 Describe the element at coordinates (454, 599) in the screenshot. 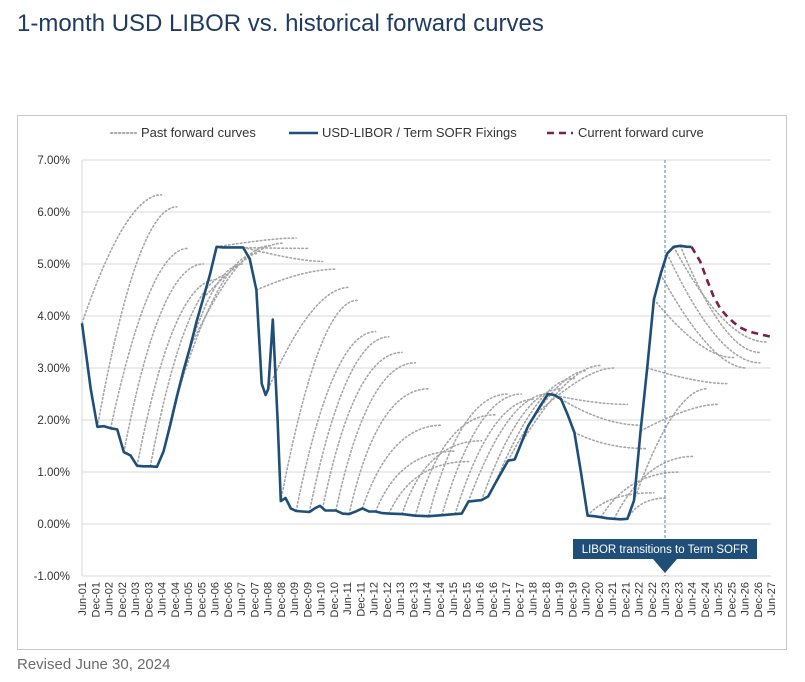

I see `x-tick-label: Jun-15` at that location.